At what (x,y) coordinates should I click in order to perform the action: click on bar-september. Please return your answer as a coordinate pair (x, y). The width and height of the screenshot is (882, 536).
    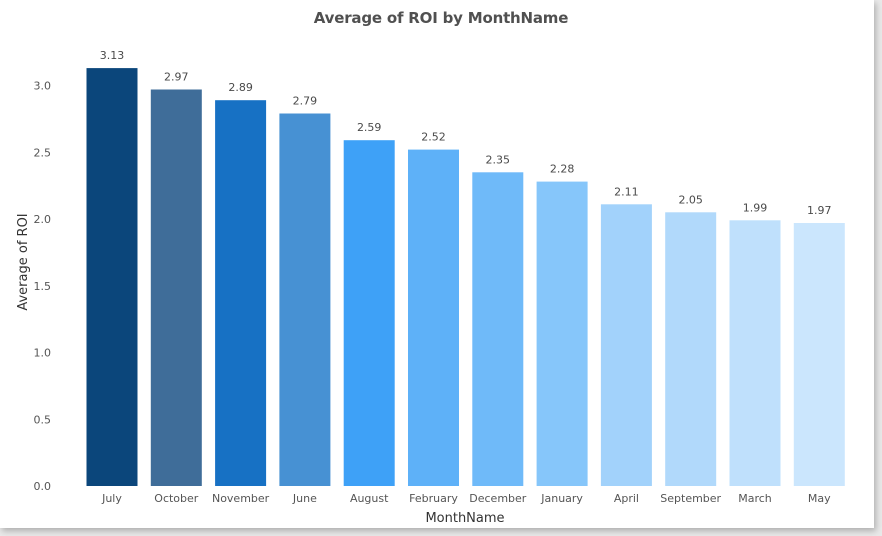
    Looking at the image, I should click on (691, 349).